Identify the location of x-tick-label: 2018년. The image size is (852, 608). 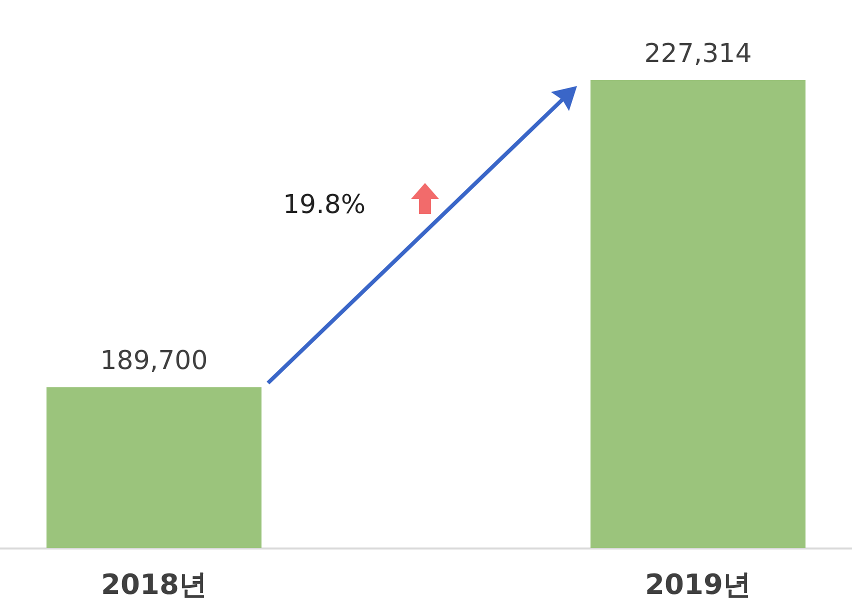
(154, 584).